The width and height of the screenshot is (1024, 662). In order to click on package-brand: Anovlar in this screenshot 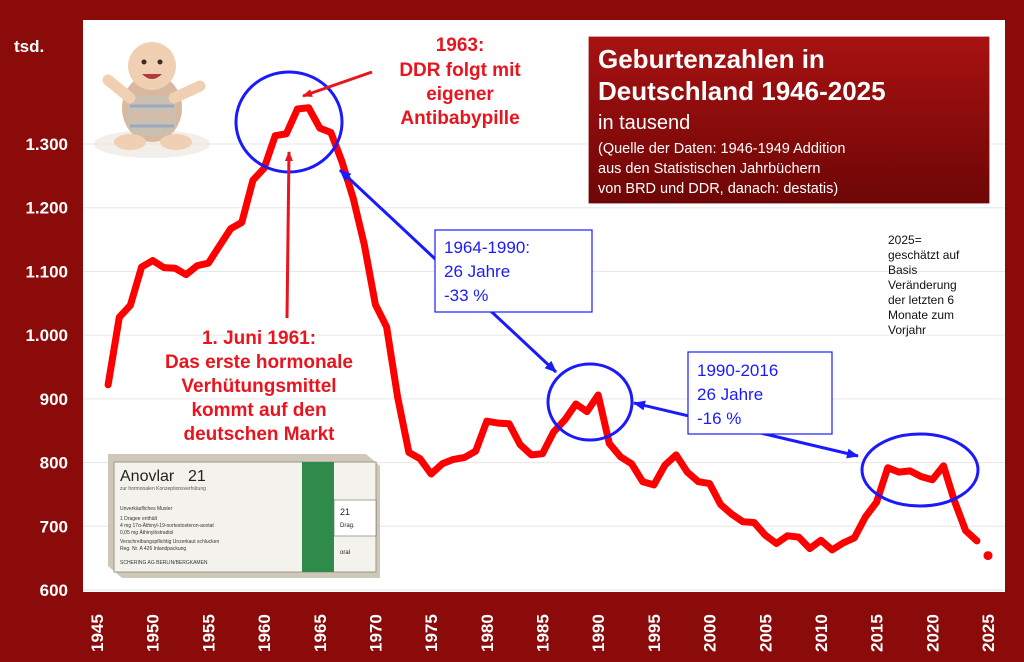, I will do `click(147, 476)`.